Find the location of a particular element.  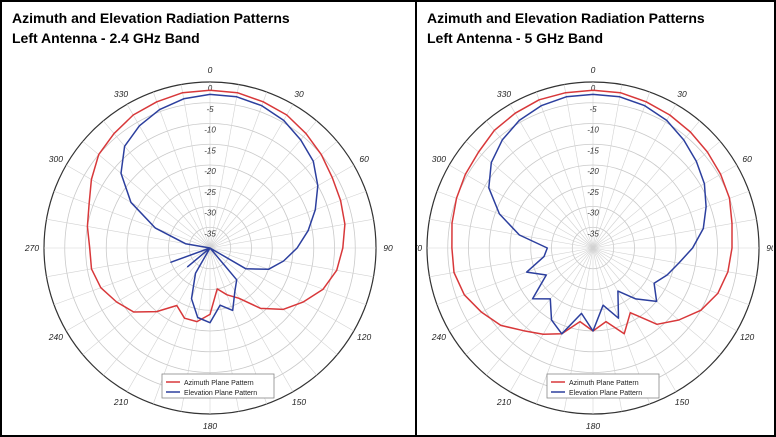

chart-subtitle: Left Antenna - 2.4 GHz Band is located at coordinates (106, 38).